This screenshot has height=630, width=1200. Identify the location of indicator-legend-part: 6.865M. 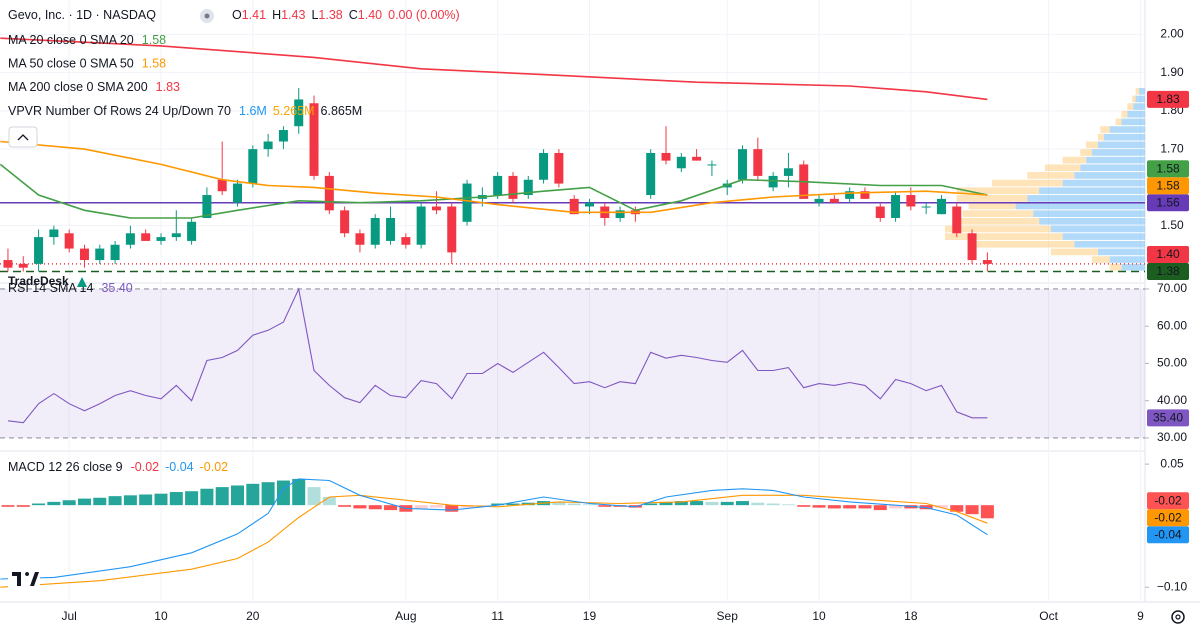
(342, 111).